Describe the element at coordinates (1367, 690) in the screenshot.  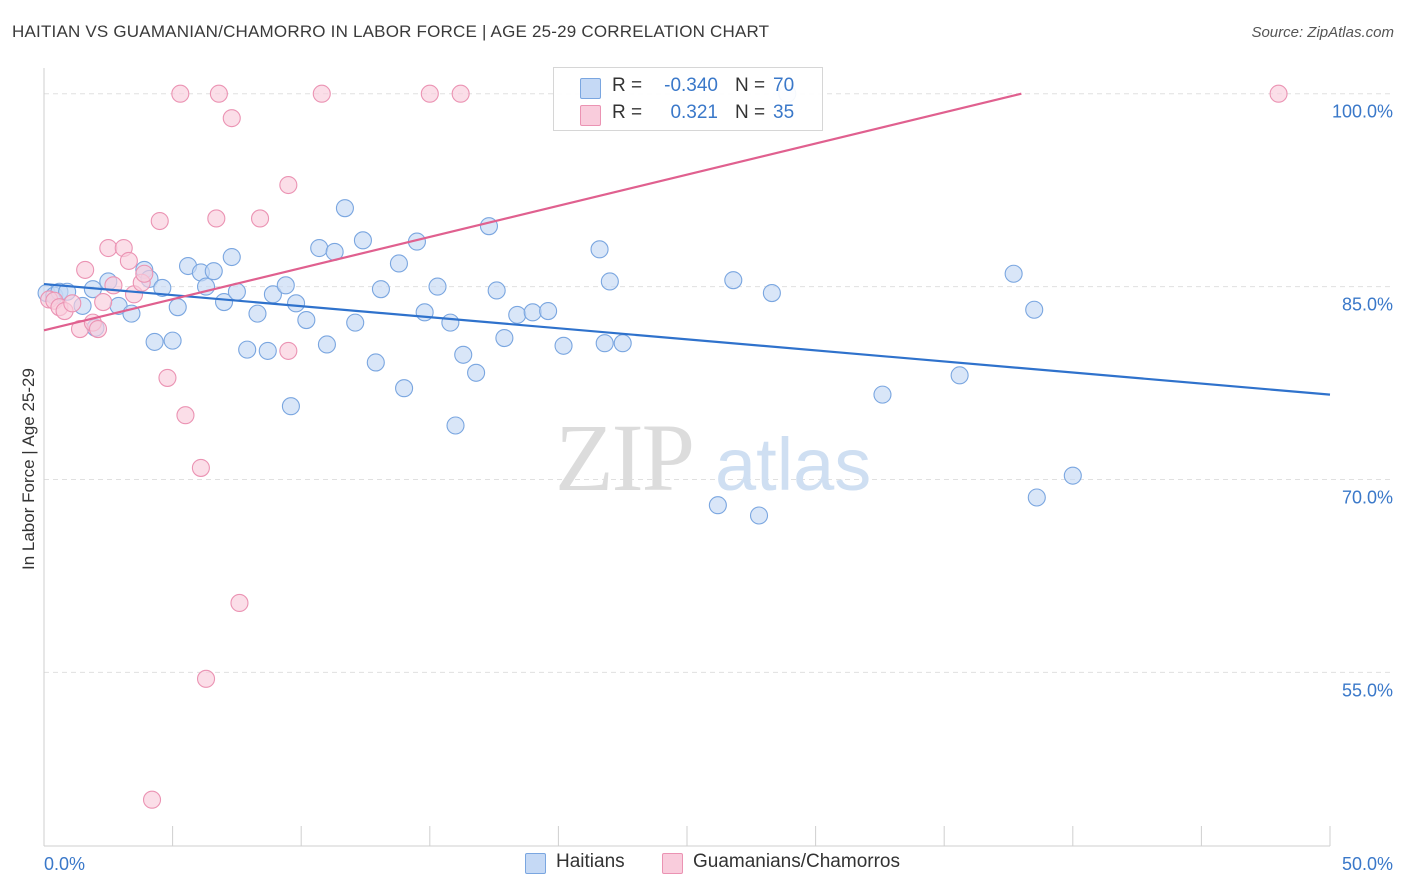
I see `y-tick-label: 55.0%` at that location.